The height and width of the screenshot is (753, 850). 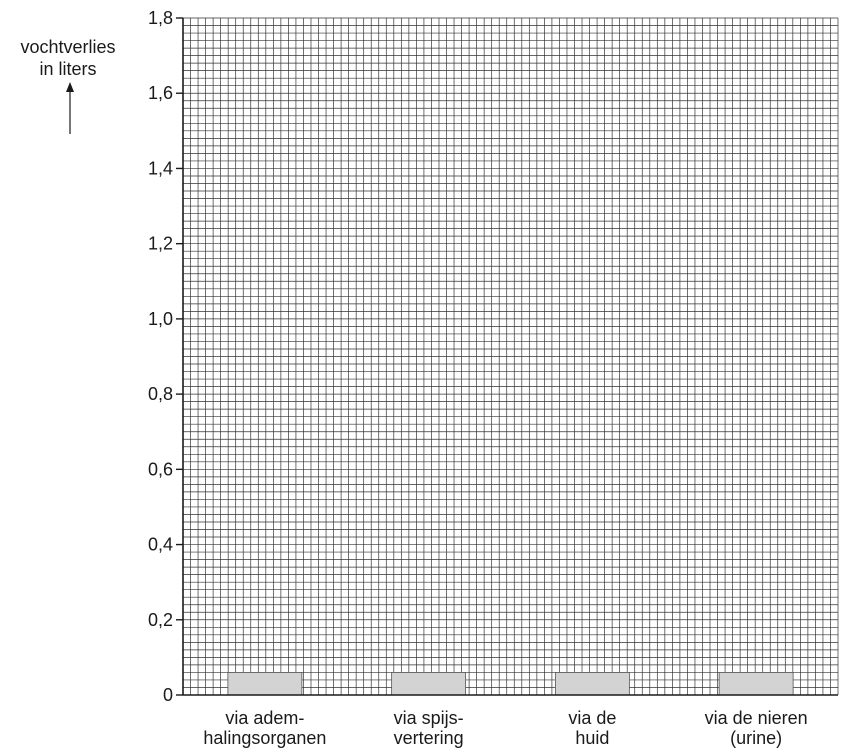 What do you see at coordinates (756, 718) in the screenshot?
I see `x-category-label-line1: via de nieren` at bounding box center [756, 718].